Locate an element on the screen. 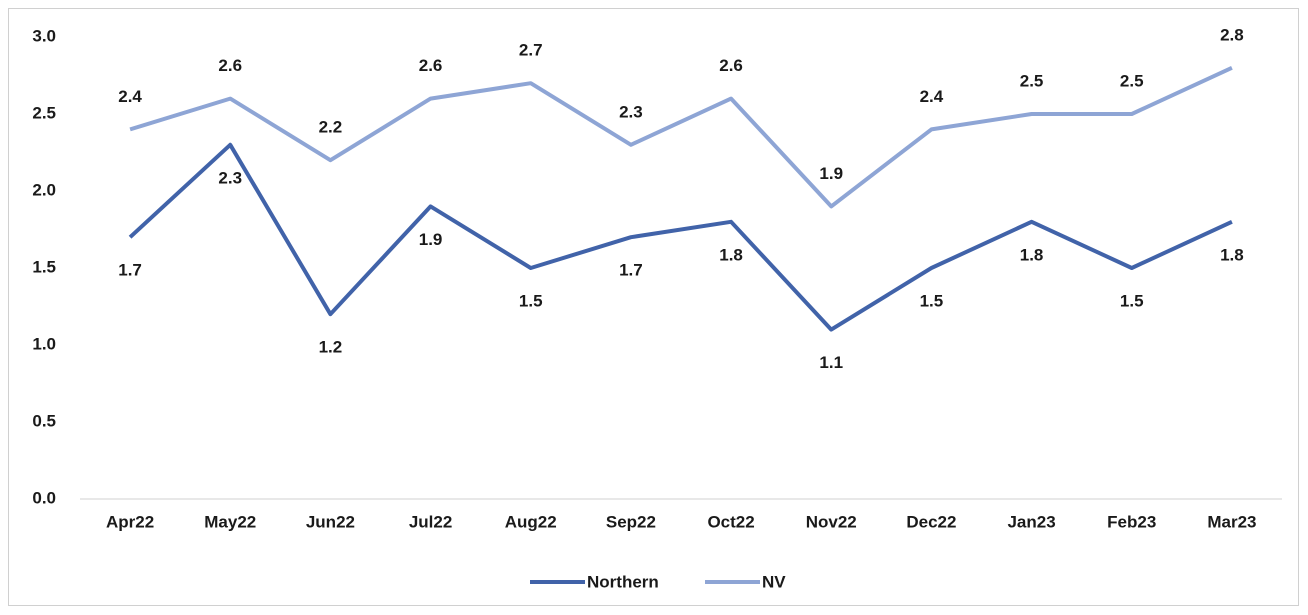  x-tick-label: Nov22 is located at coordinates (831, 521).